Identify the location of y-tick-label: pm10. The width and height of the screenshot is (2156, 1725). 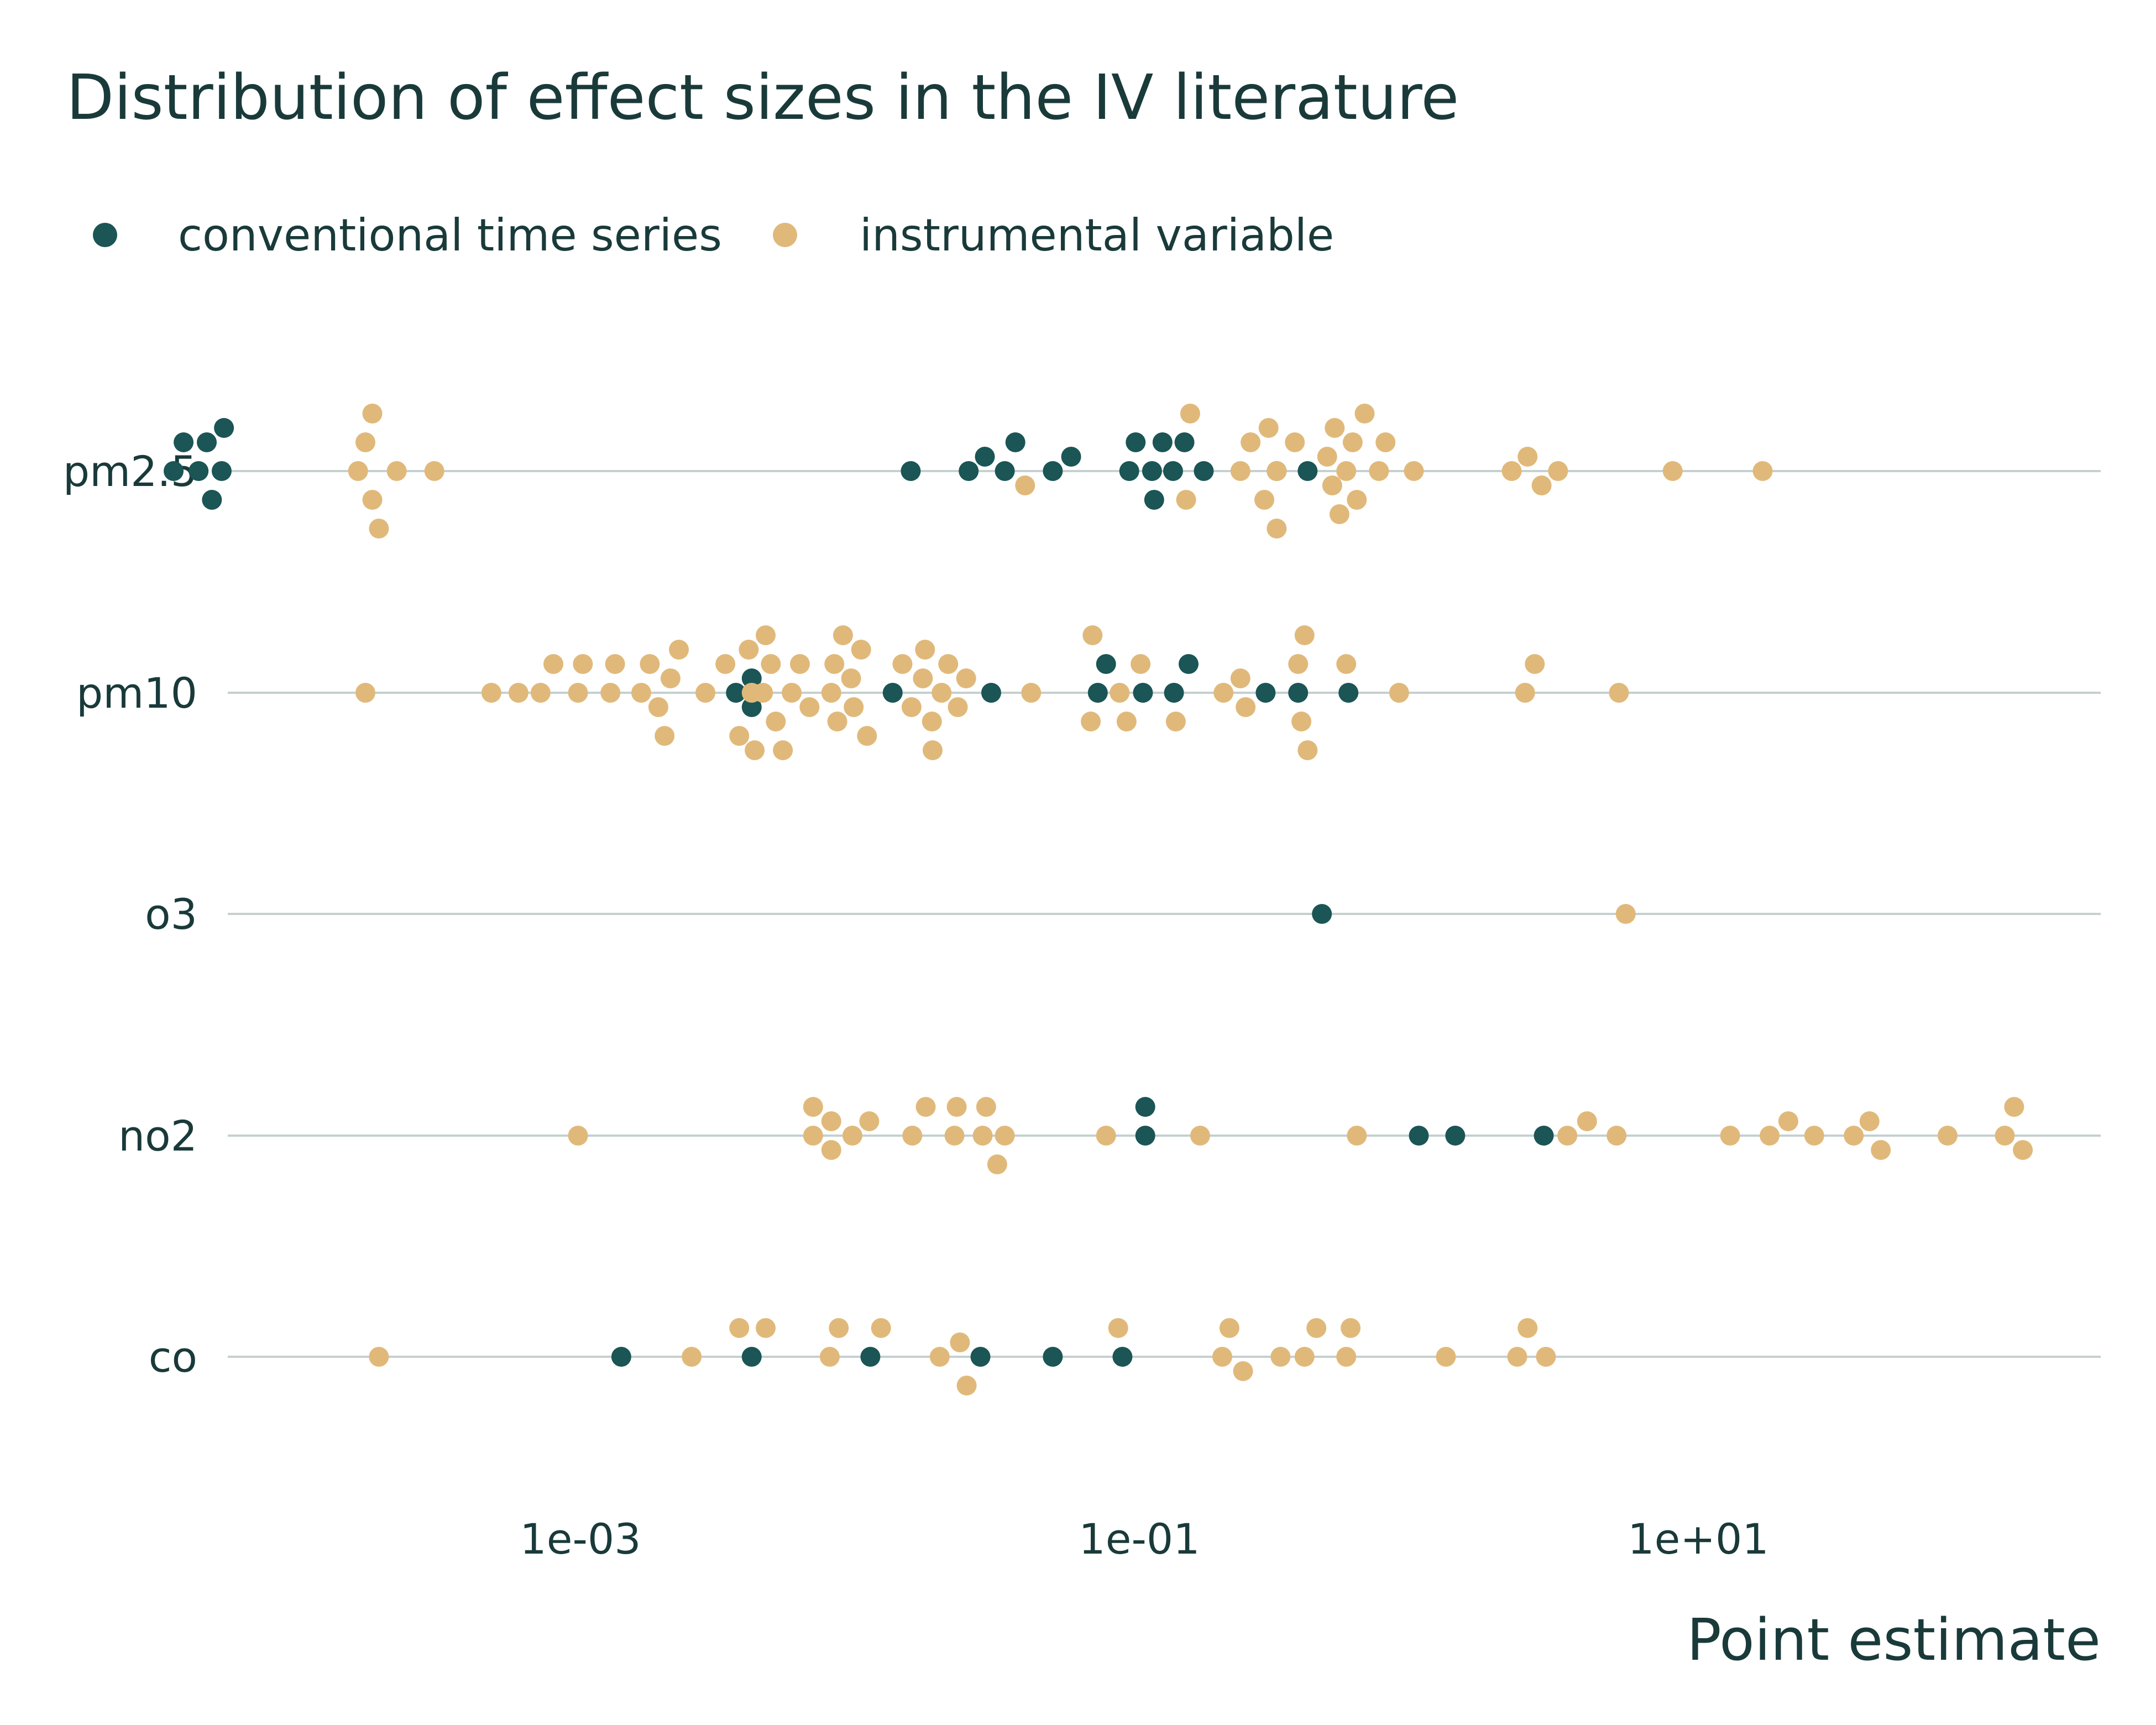
(136, 693).